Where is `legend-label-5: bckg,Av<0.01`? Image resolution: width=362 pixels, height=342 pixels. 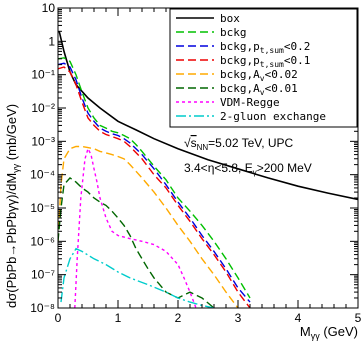 legend-label-5: bckg,Av<0.01 is located at coordinates (259, 89).